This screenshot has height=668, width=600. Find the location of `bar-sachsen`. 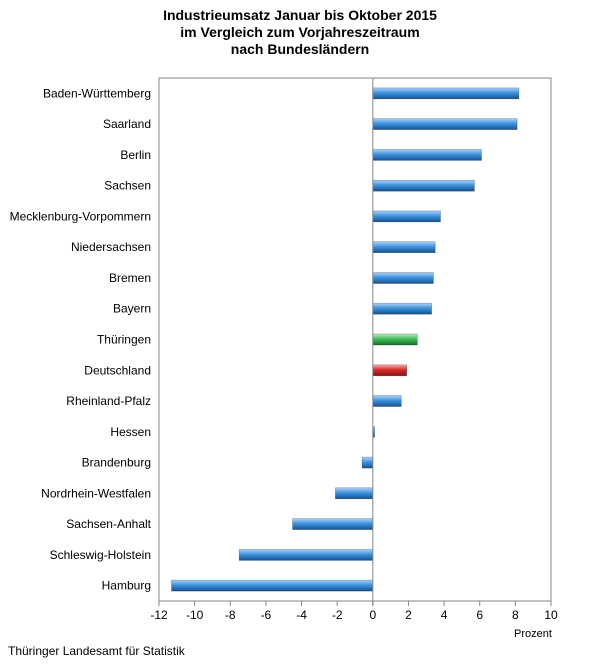

bar-sachsen is located at coordinates (423, 185).